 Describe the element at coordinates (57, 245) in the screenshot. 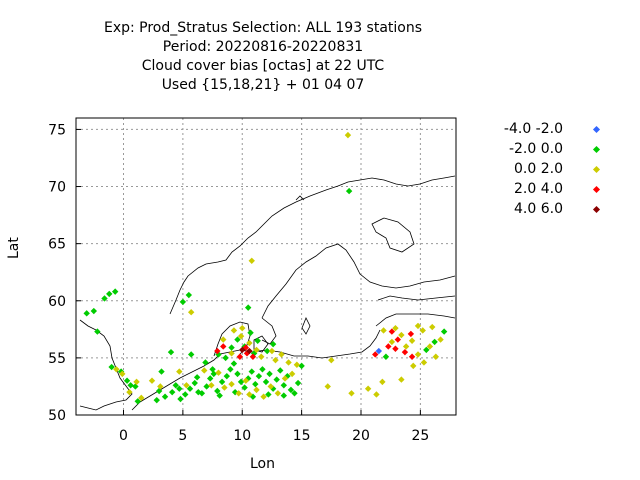

I see `y-tick-label: 65` at that location.